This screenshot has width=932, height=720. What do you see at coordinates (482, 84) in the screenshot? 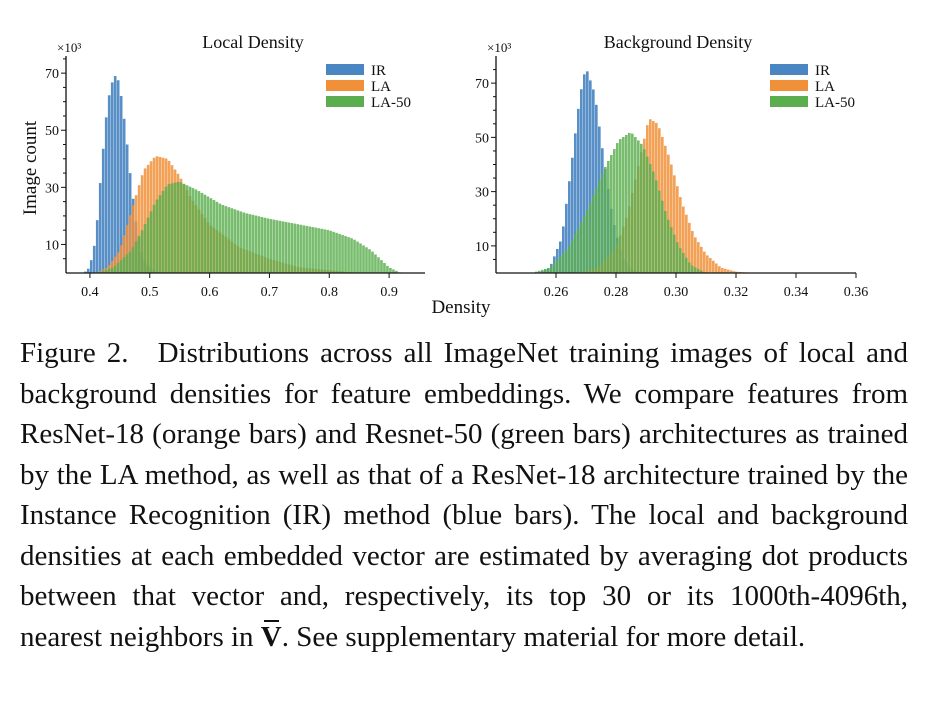
I see `y-tick-label: 70` at bounding box center [482, 84].